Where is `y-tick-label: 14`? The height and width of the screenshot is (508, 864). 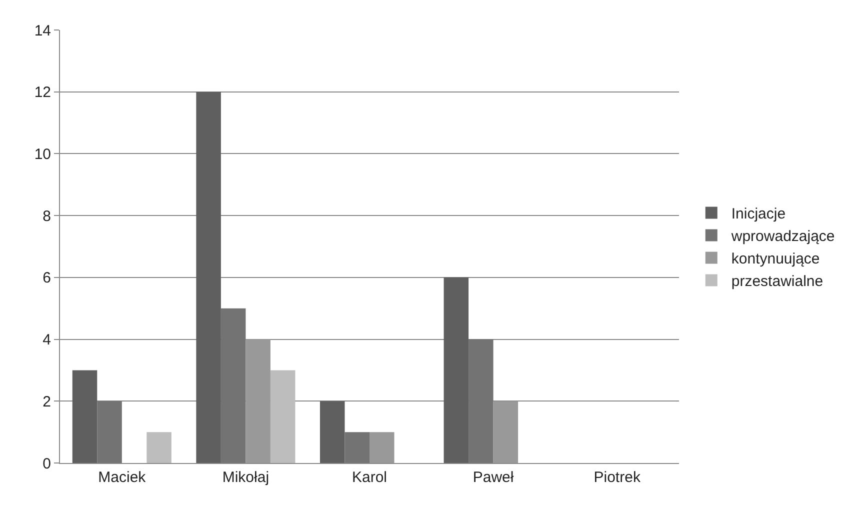 y-tick-label: 14 is located at coordinates (42, 31).